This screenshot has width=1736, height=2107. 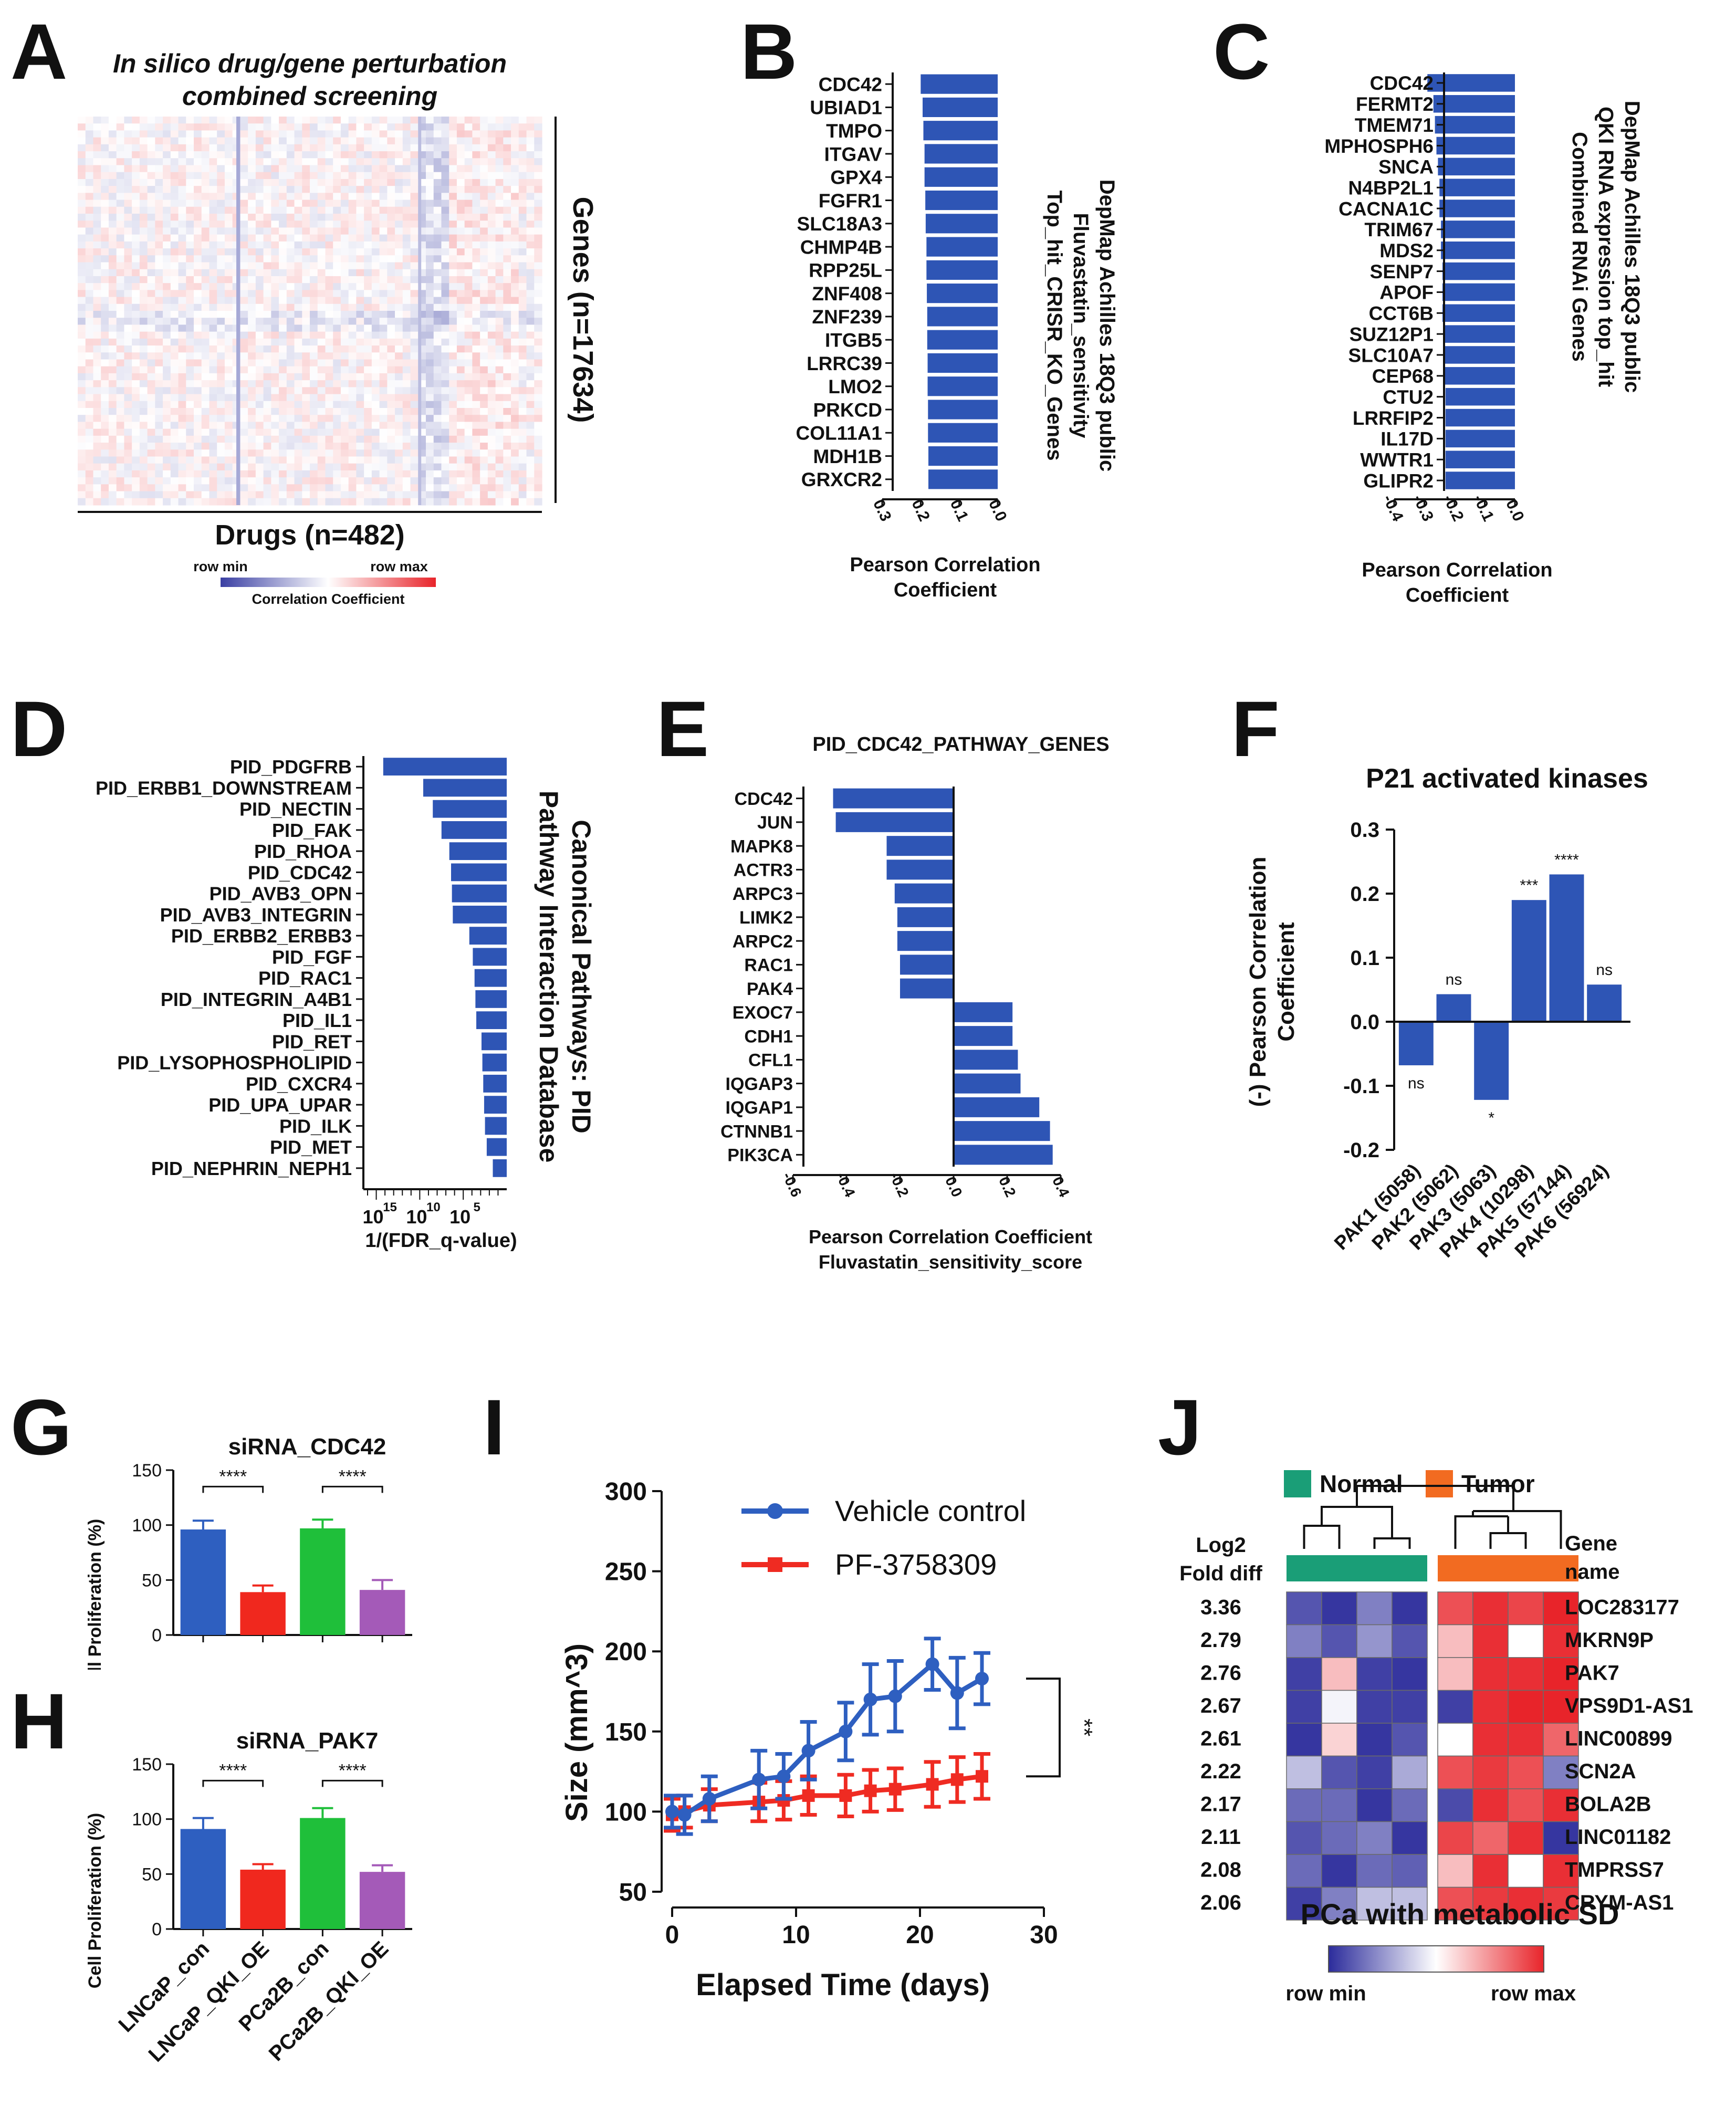 What do you see at coordinates (1629, 1705) in the screenshot?
I see `gene-name-label: VPS9D1-AS1` at bounding box center [1629, 1705].